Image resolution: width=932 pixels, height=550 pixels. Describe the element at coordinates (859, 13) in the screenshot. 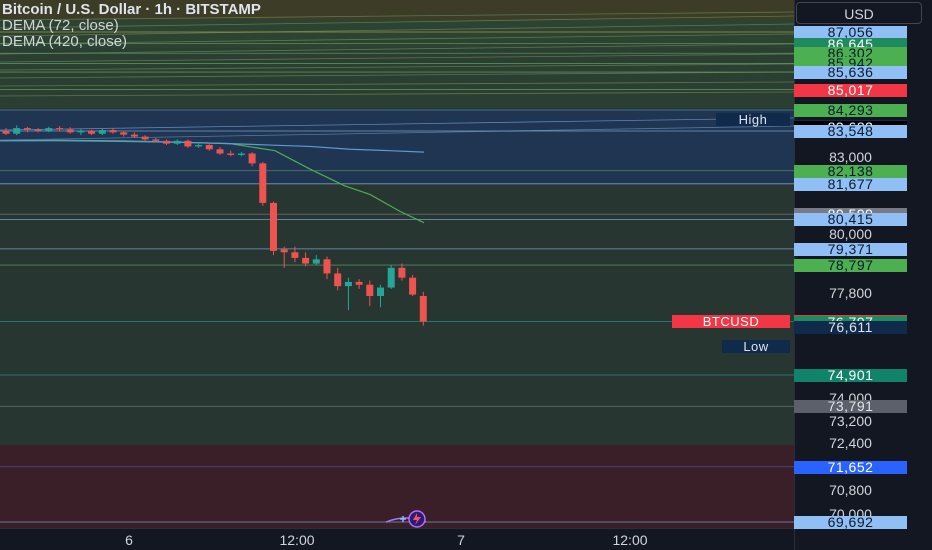

I see `currency-button: USD` at that location.